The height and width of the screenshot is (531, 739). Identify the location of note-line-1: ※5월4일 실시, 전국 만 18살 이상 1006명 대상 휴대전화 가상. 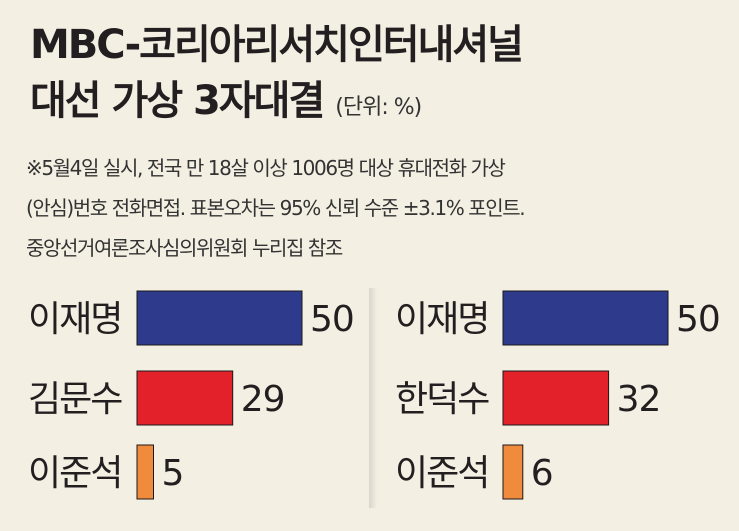
(266, 168).